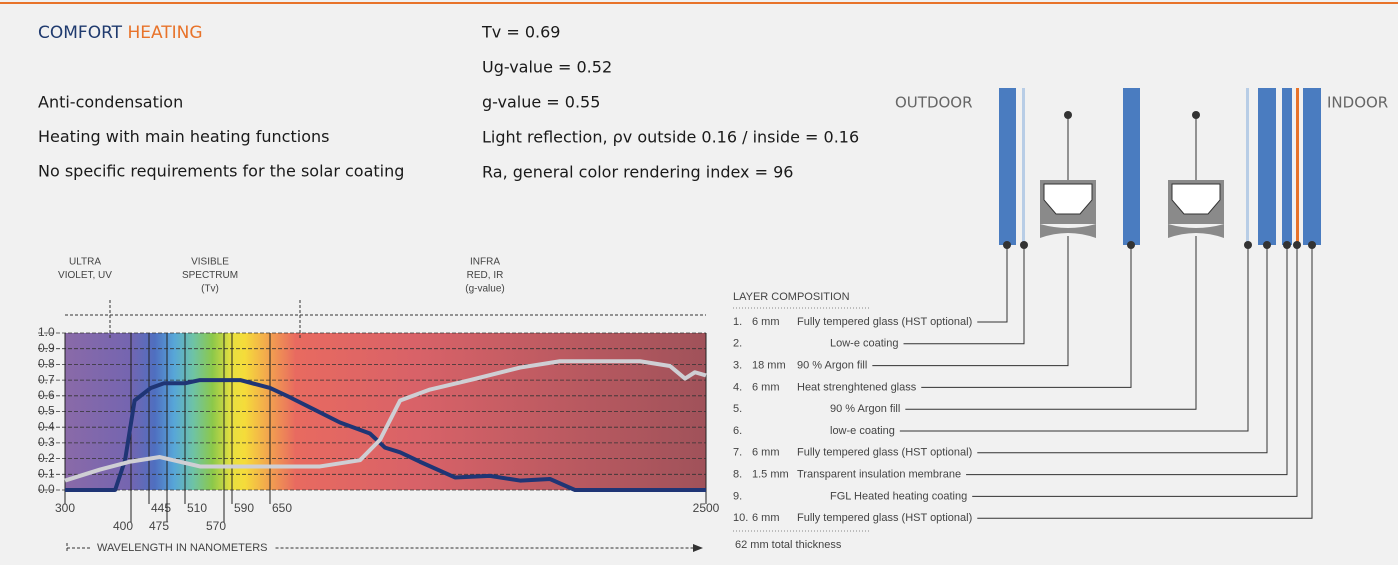 The width and height of the screenshot is (1398, 577). What do you see at coordinates (698, 548) in the screenshot?
I see `axis-arrow-head` at bounding box center [698, 548].